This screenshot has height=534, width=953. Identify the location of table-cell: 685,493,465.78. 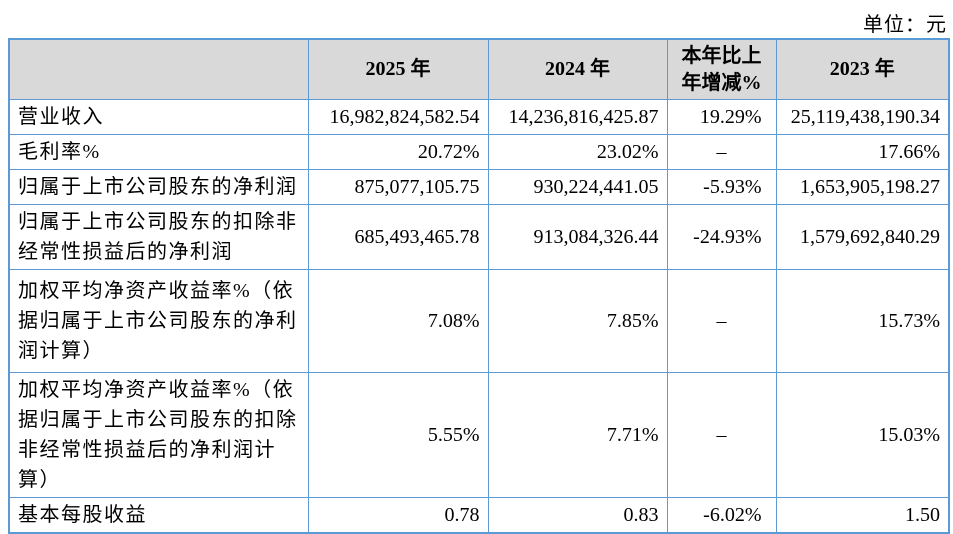
(398, 237).